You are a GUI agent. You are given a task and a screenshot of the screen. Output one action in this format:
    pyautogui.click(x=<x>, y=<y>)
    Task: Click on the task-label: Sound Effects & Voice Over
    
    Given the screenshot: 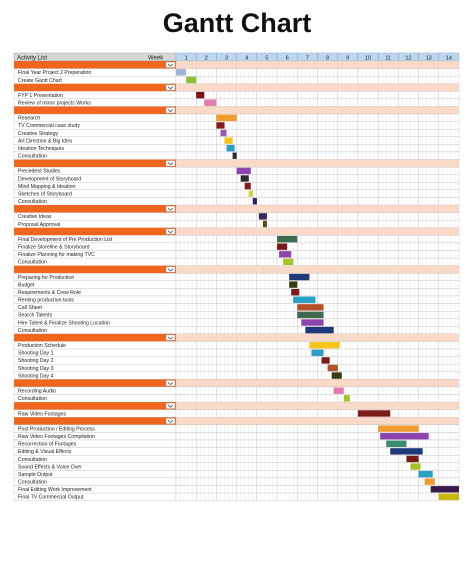 What is the action you would take?
    pyautogui.click(x=50, y=467)
    